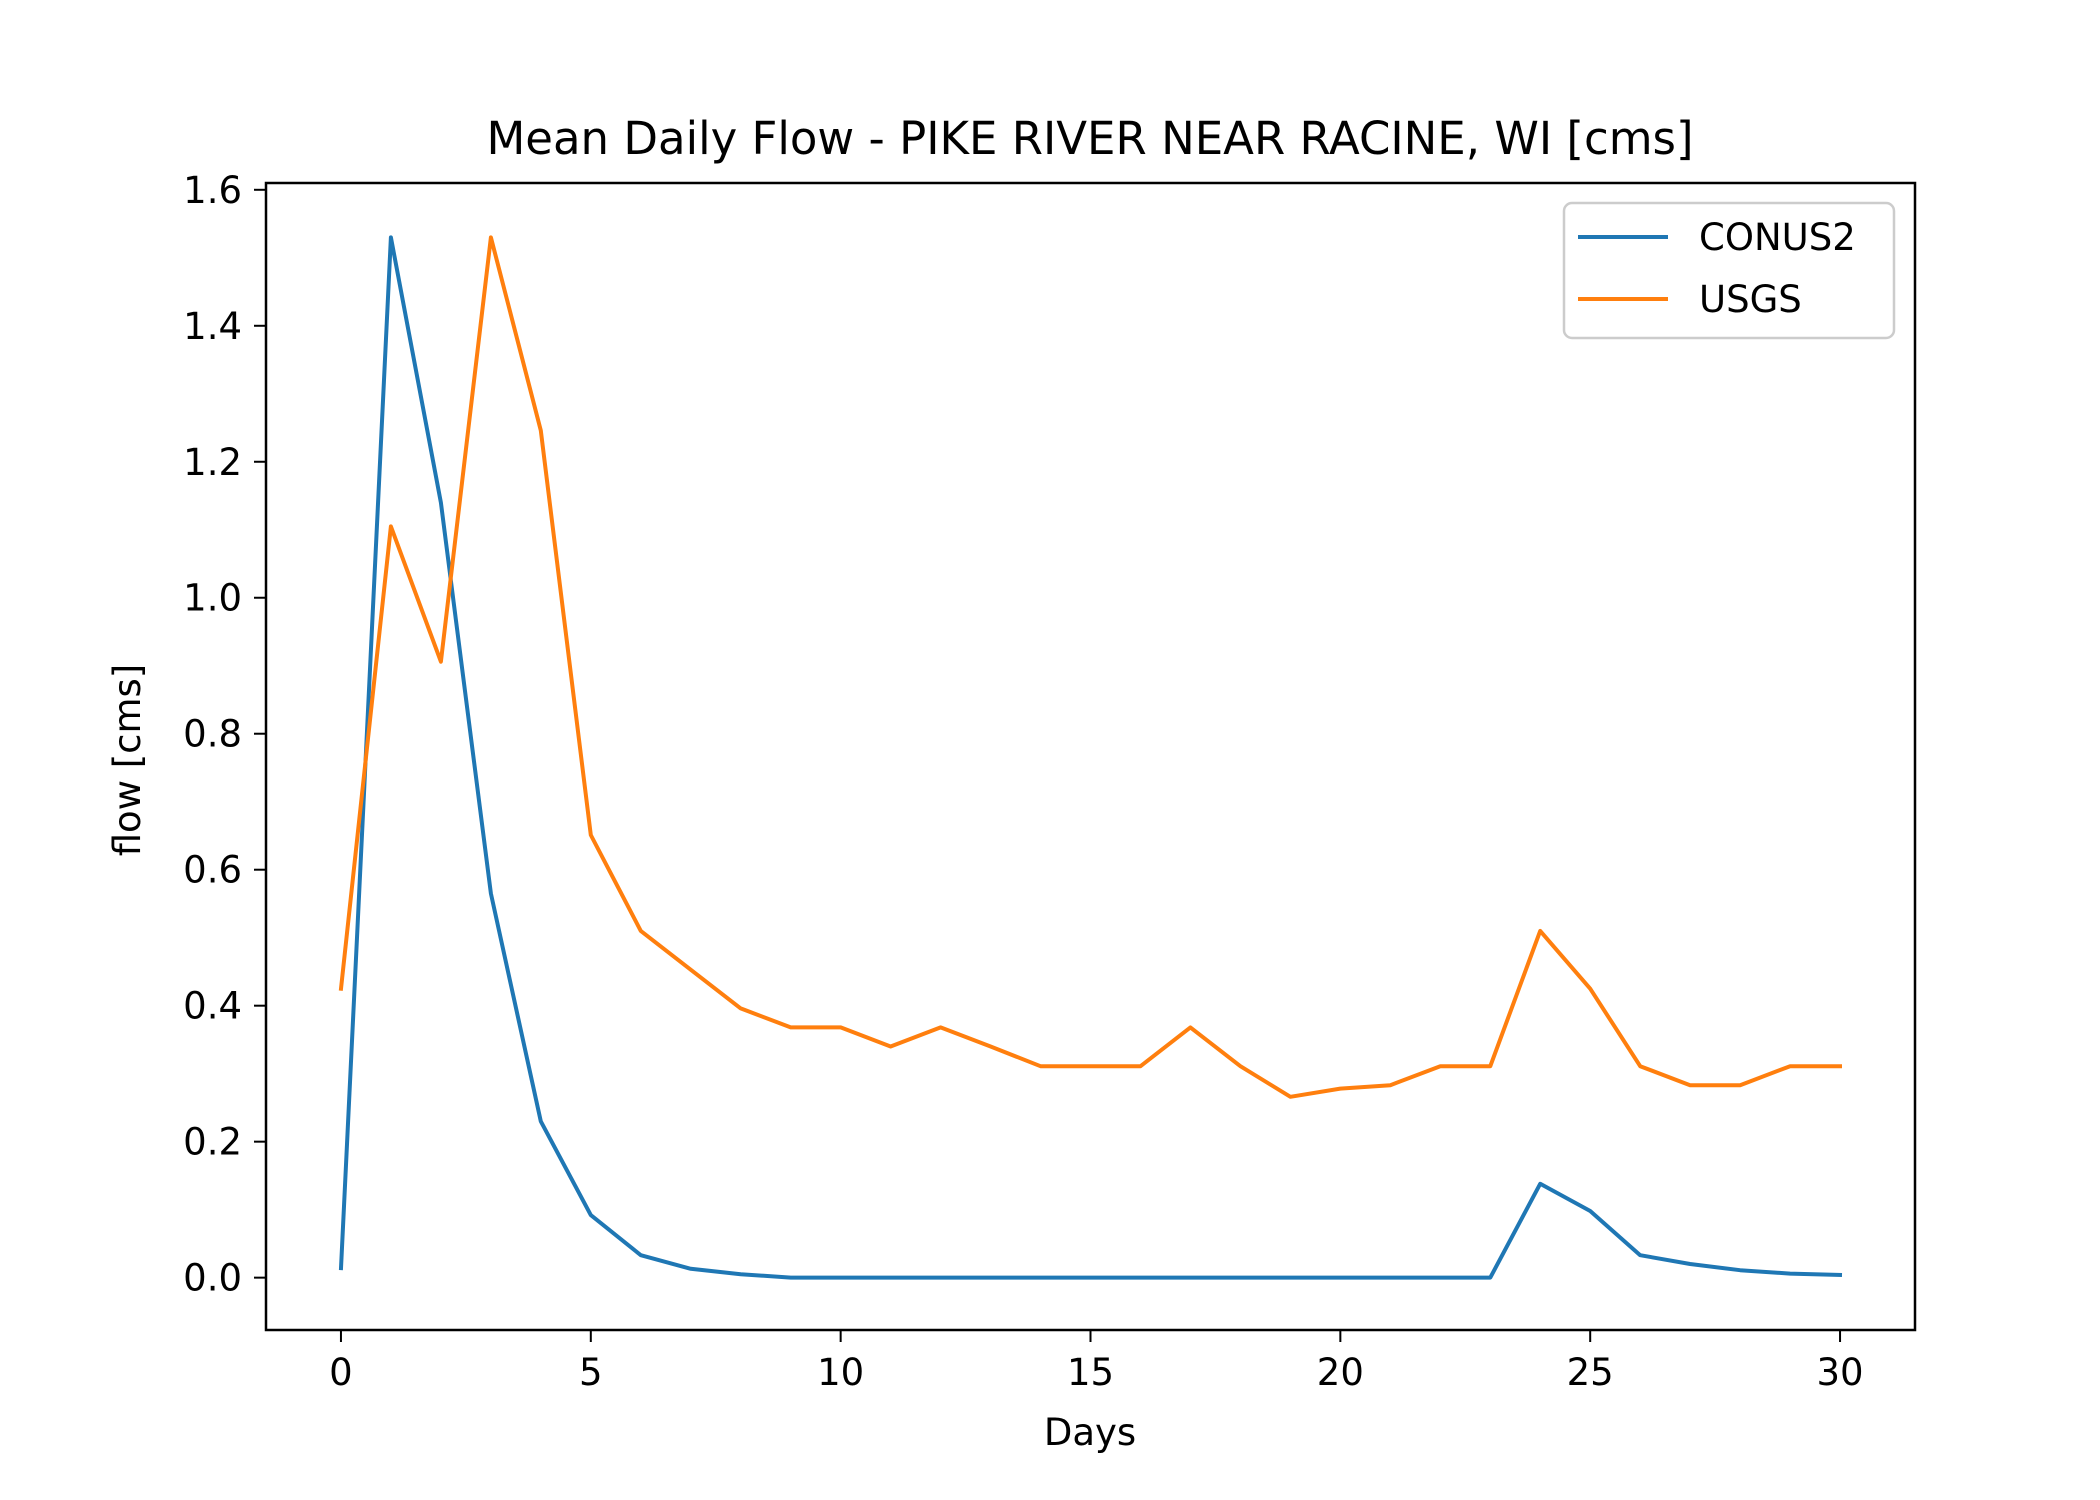  I want to click on x-tick-label: 15, so click(1090, 1372).